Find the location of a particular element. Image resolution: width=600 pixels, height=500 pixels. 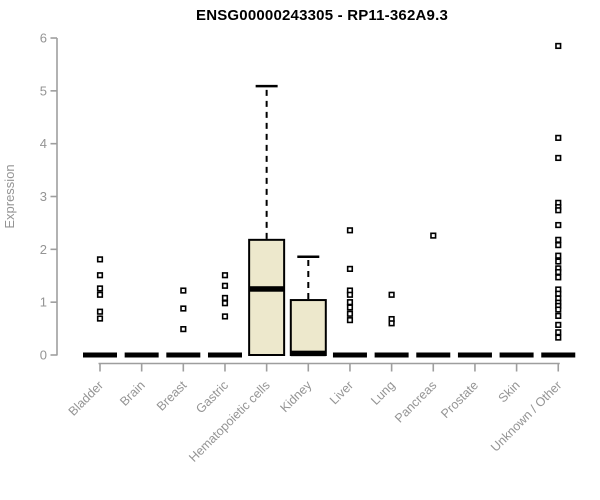

outlier-point-pancreas is located at coordinates (433, 235).